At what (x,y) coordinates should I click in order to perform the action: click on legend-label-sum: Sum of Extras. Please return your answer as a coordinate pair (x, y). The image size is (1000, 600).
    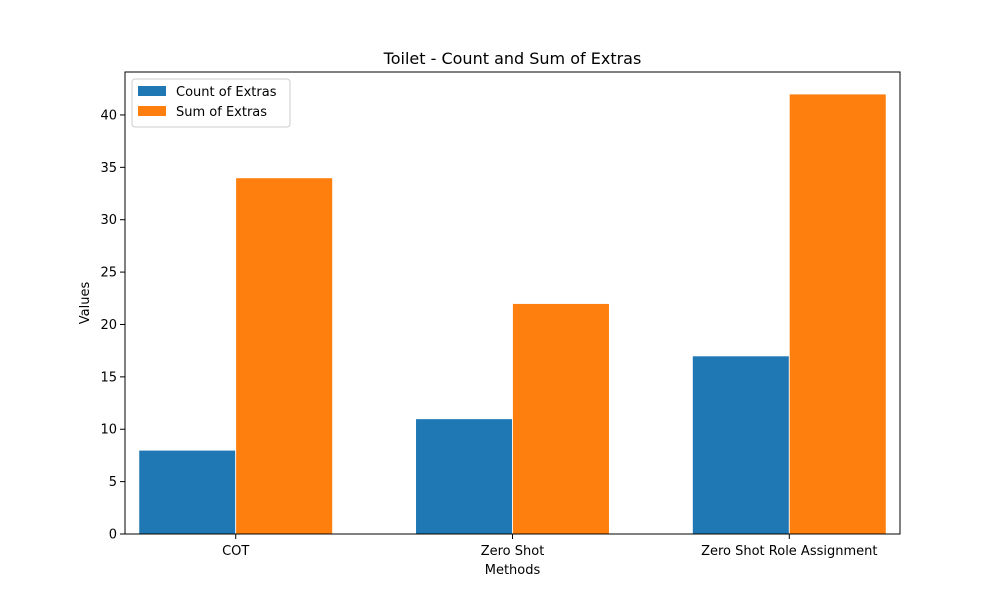
    Looking at the image, I should click on (221, 112).